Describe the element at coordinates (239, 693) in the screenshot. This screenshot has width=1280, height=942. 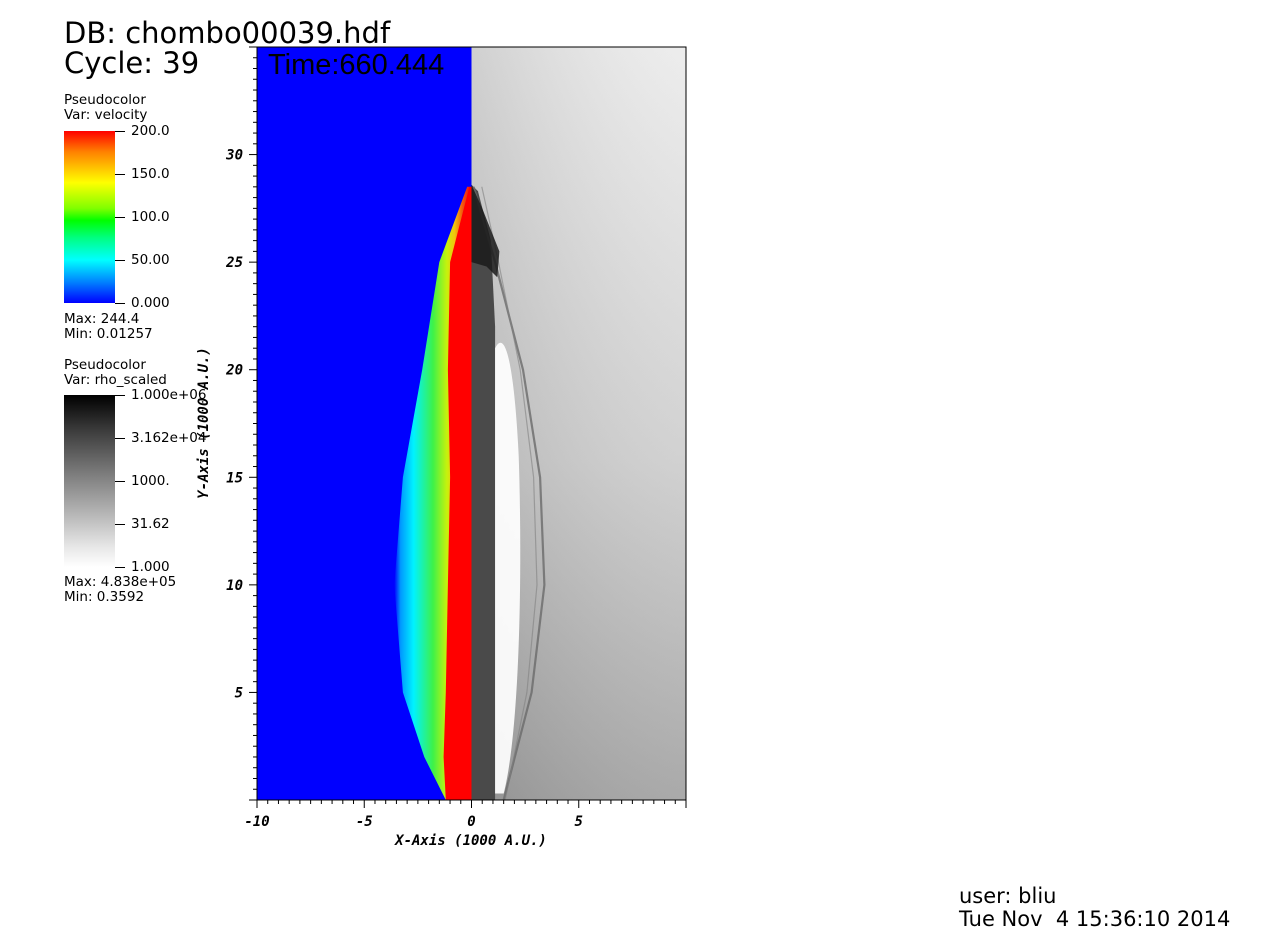
I see `y-tick-label: 5` at that location.